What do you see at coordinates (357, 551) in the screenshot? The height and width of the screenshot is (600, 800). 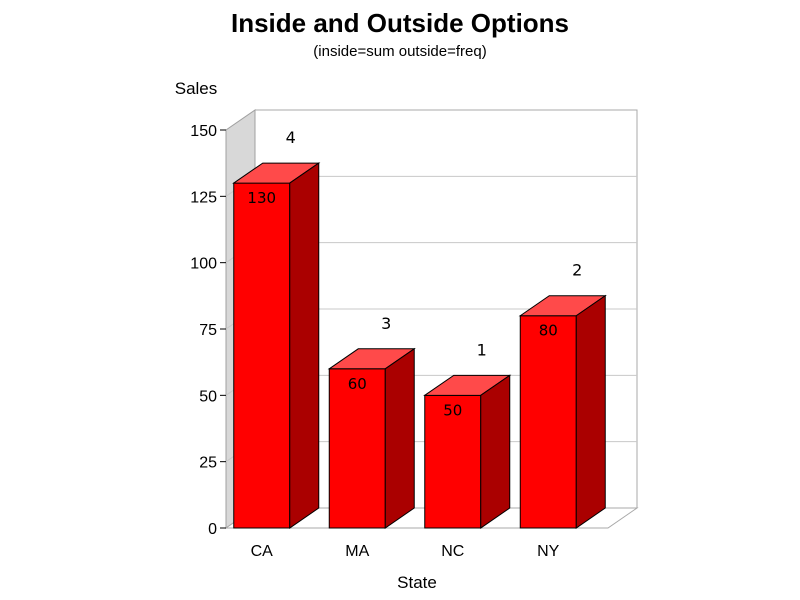 I see `x-tick-label: MA` at bounding box center [357, 551].